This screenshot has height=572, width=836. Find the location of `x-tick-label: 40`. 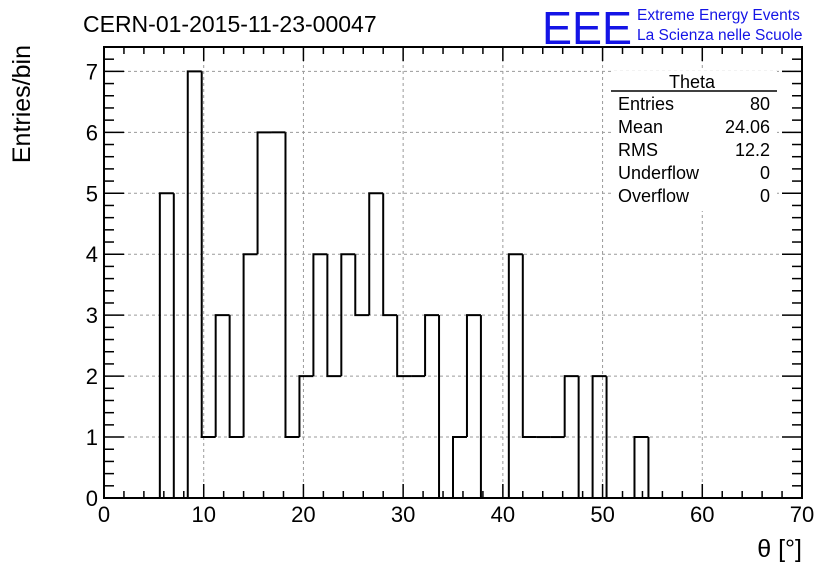

x-tick-label: 40 is located at coordinates (503, 514).